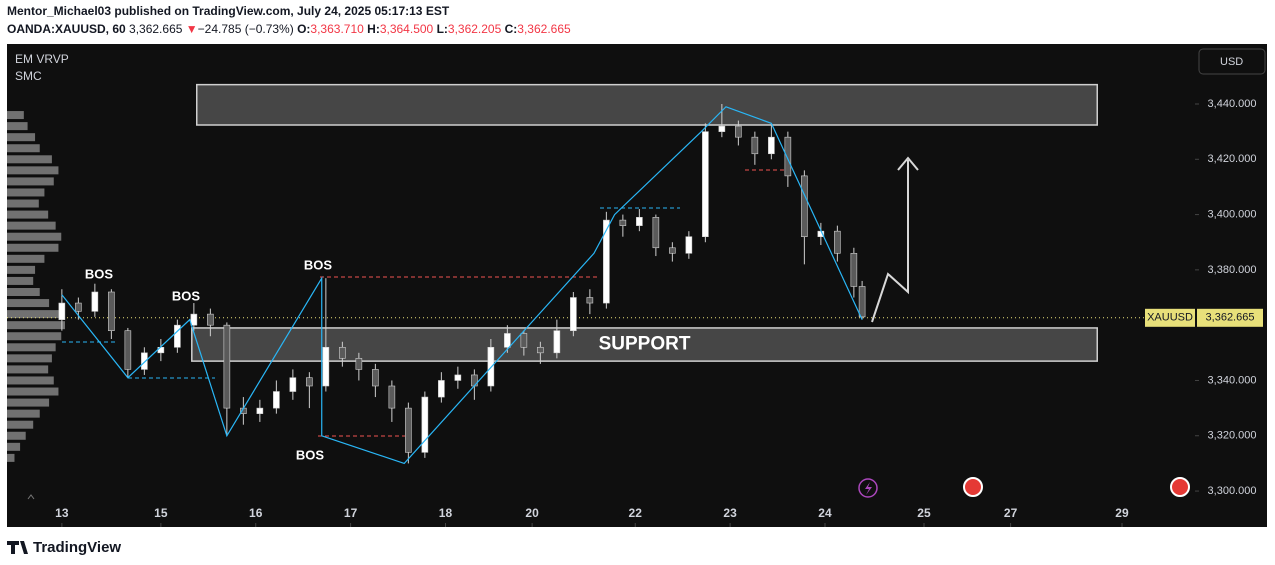 The height and width of the screenshot is (565, 1275). Describe the element at coordinates (1232, 159) in the screenshot. I see `y-tick-label: 3,420.000` at that location.